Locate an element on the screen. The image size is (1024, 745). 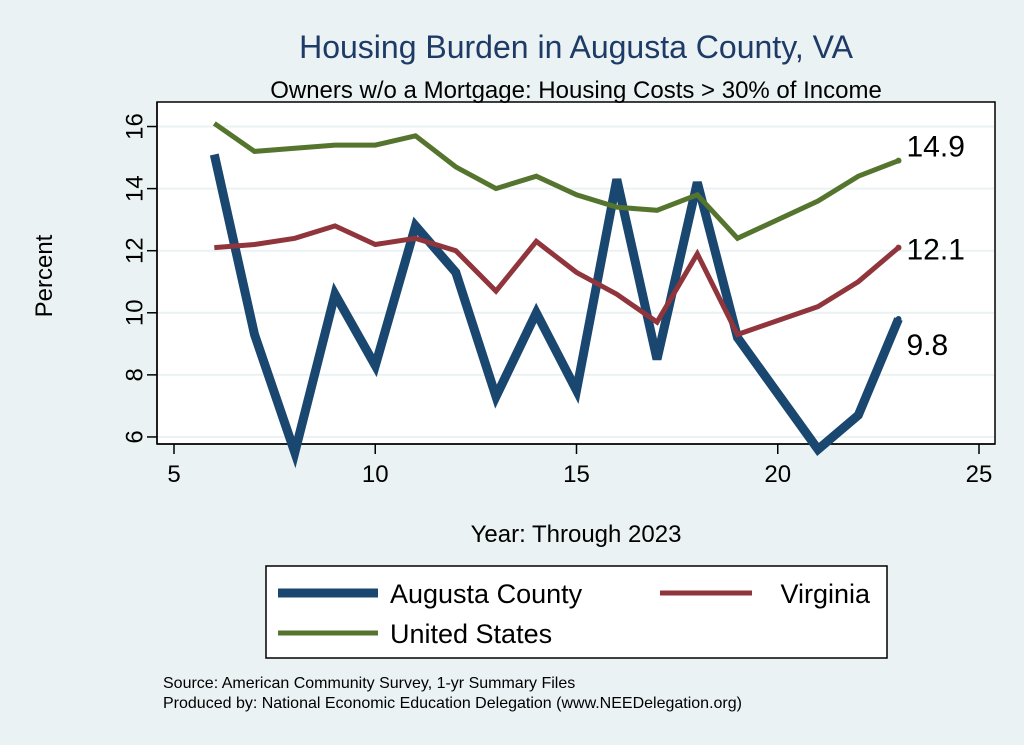
y-tick-label: 14 is located at coordinates (135, 188).